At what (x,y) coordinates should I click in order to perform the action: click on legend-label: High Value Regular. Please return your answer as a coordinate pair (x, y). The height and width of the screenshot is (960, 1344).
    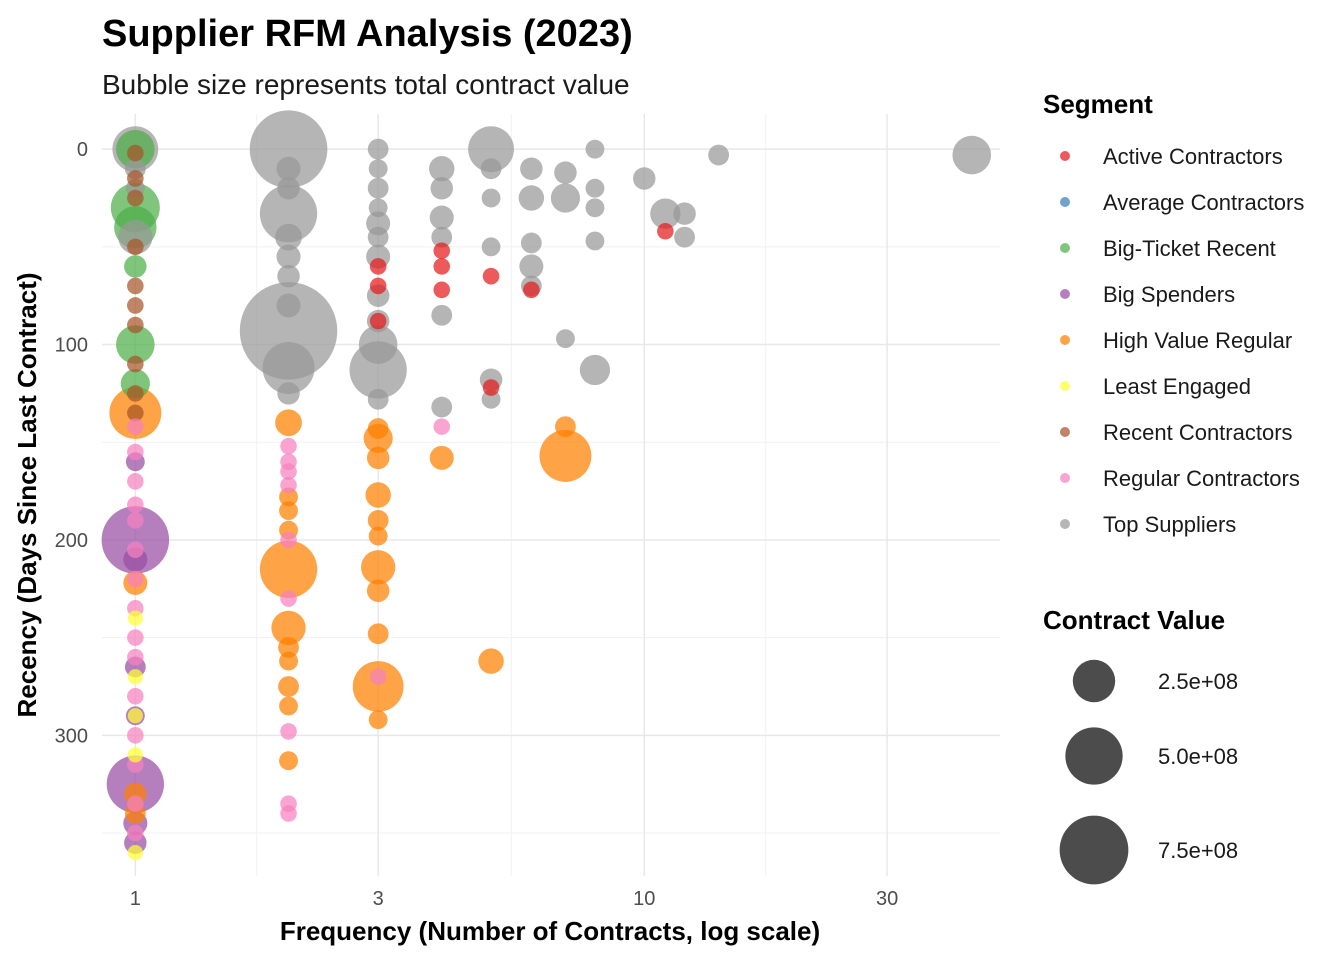
    Looking at the image, I should click on (1197, 340).